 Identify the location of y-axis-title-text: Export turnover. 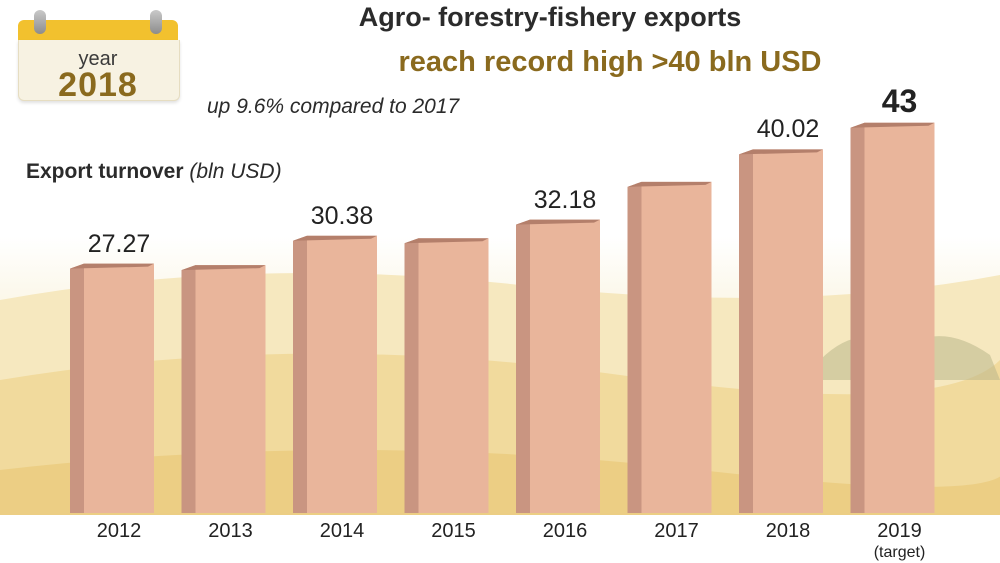
(105, 171).